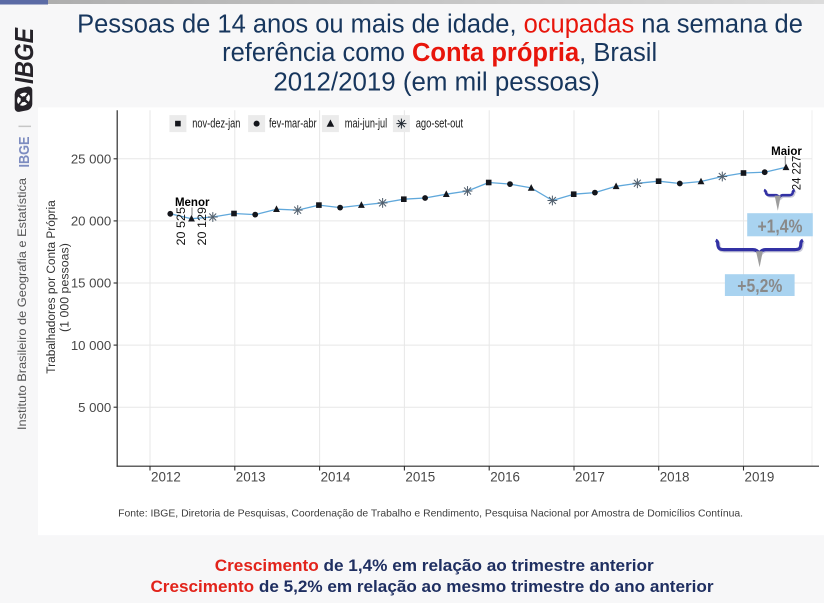 Image resolution: width=824 pixels, height=603 pixels. Describe the element at coordinates (439, 53) in the screenshot. I see `svg-text:referência como Conta própria,: referência como Conta própria, Brasil` at that location.